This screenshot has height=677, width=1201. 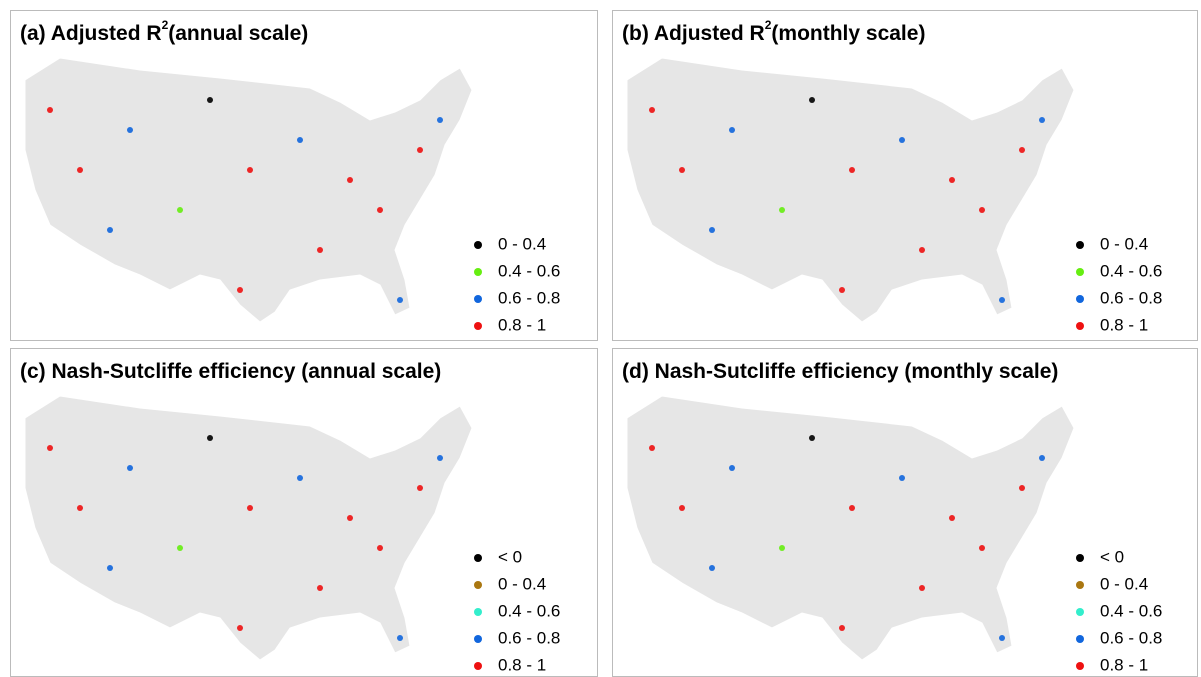 I want to click on title-text: (a) Adjusted R, so click(x=91, y=33).